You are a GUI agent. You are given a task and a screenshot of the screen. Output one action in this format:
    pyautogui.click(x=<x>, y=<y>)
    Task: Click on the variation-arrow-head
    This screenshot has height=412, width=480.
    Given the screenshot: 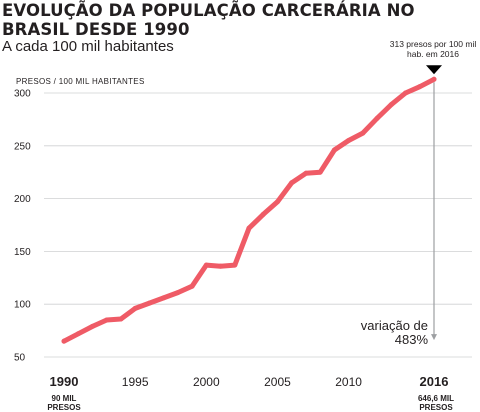 What is the action you would take?
    pyautogui.click(x=434, y=337)
    